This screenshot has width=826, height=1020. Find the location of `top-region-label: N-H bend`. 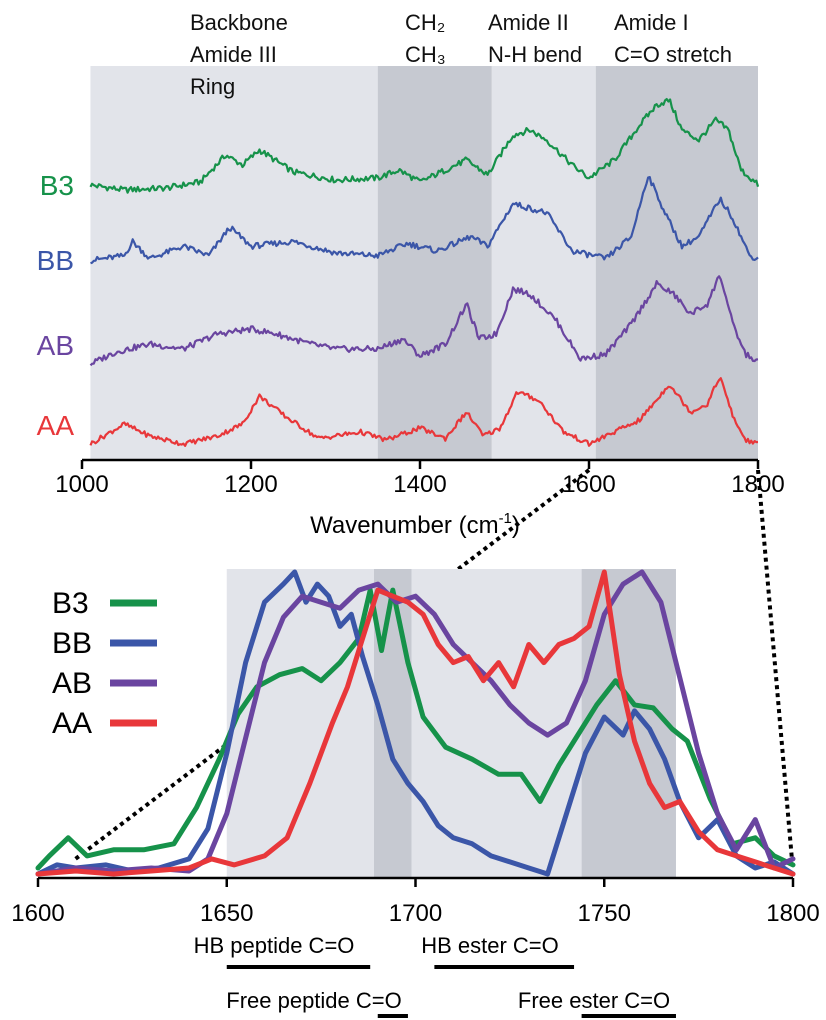

top-region-label: N-H bend is located at coordinates (535, 54).